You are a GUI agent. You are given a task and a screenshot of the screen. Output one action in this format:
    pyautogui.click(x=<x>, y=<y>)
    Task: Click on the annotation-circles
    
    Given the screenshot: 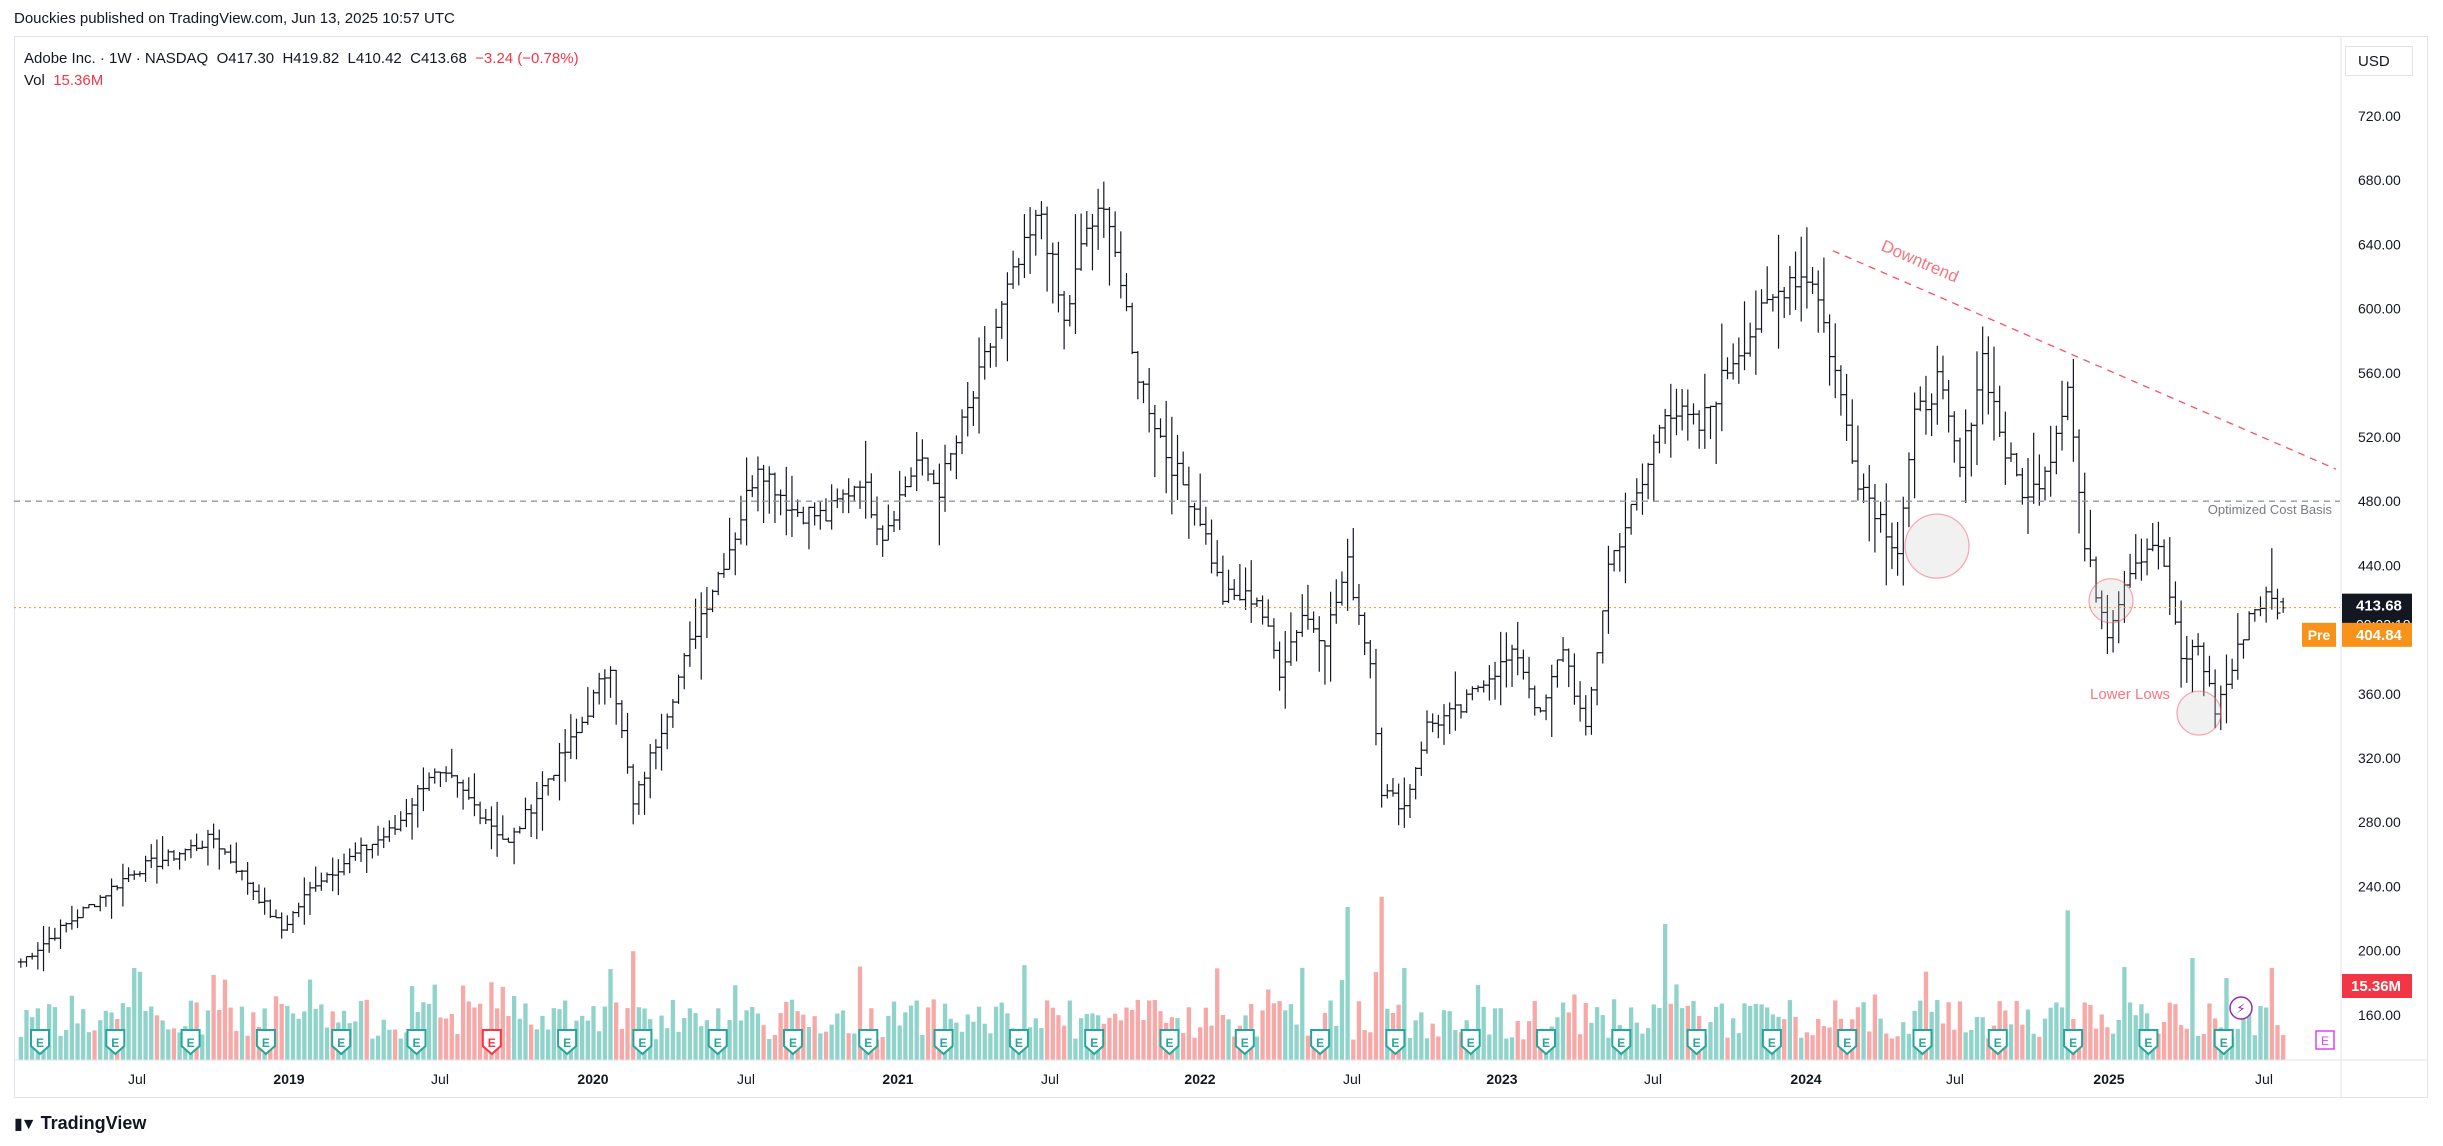 What is the action you would take?
    pyautogui.click(x=2063, y=624)
    